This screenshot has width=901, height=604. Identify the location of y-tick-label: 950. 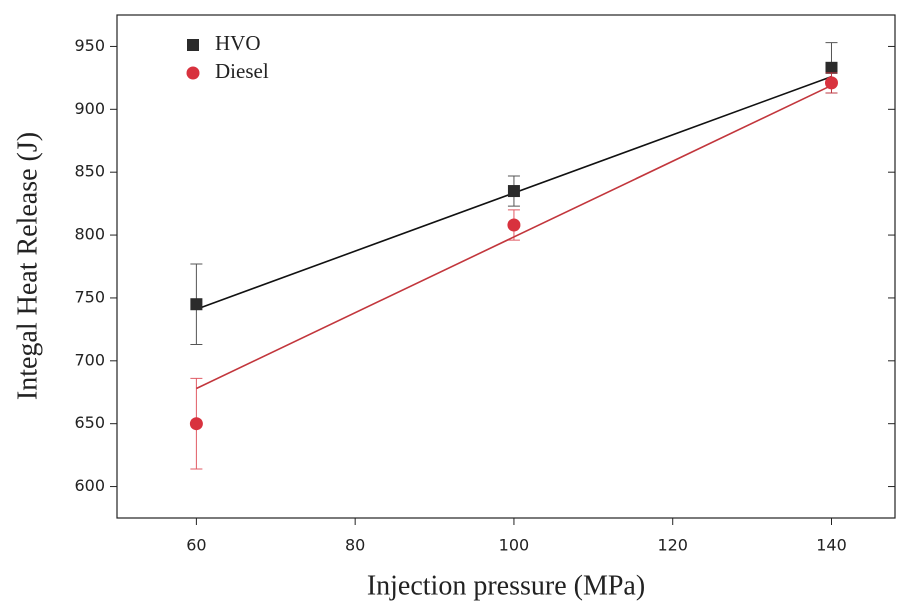
(89, 45).